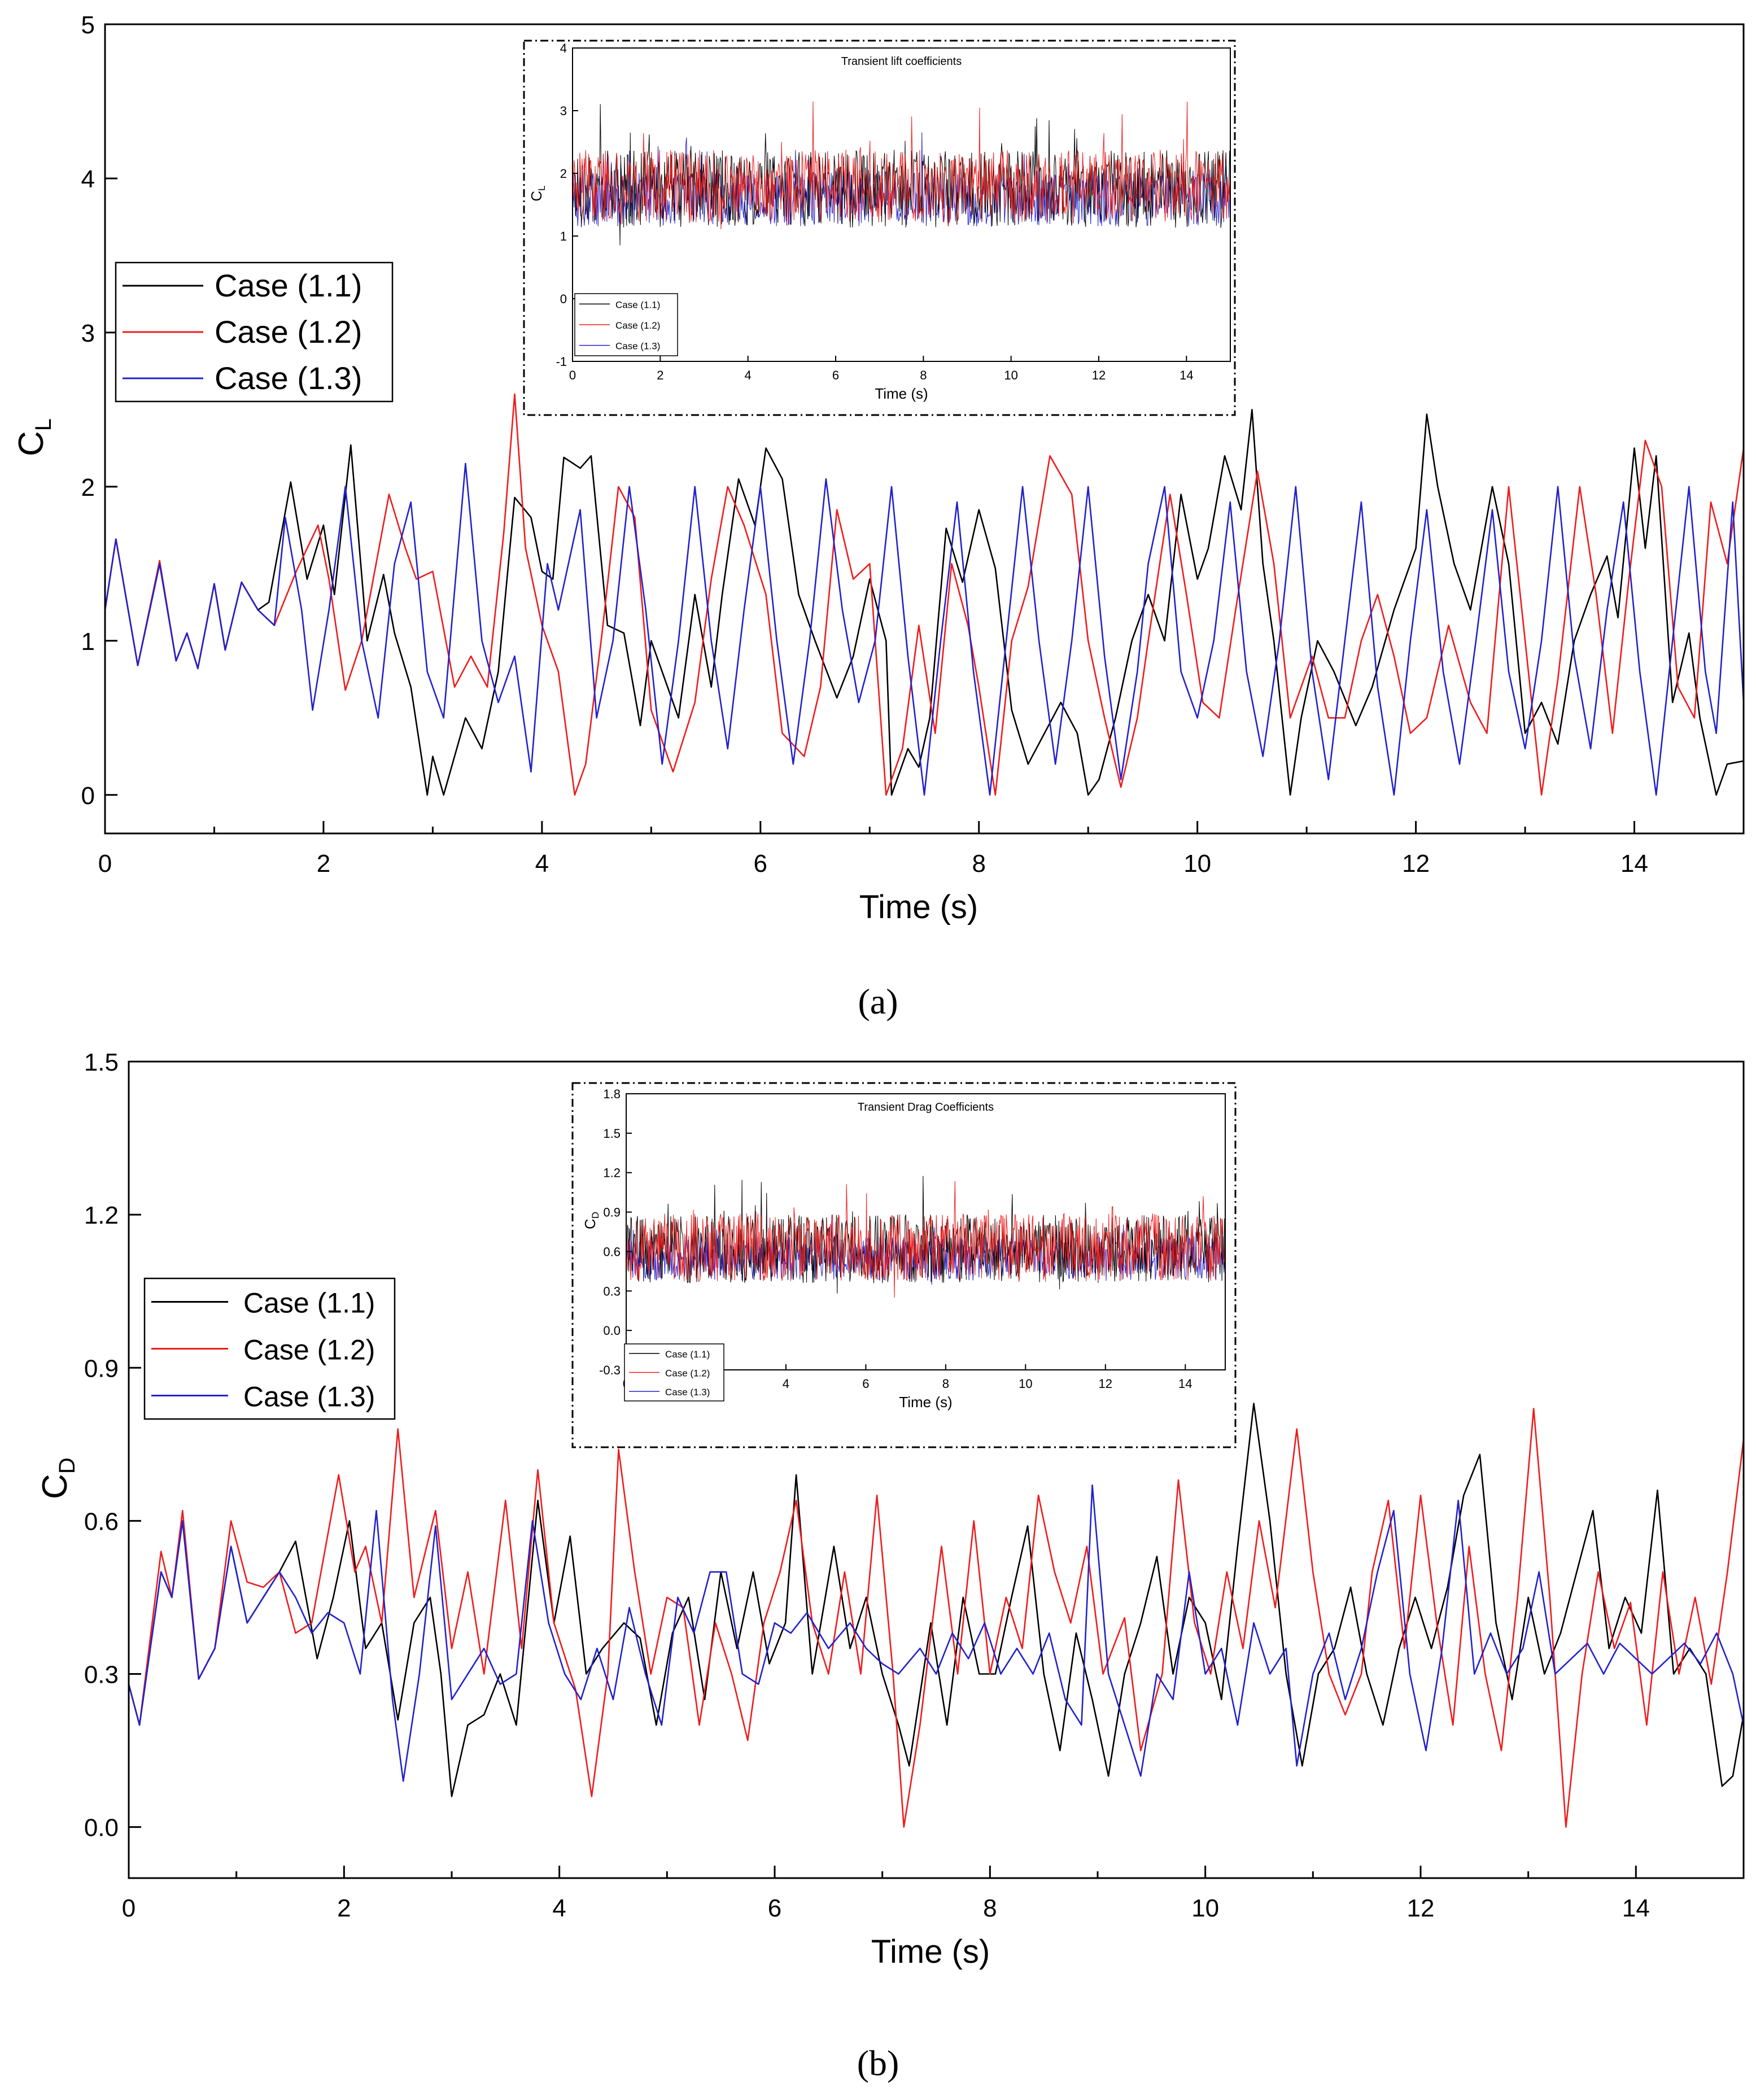 Image resolution: width=1756 pixels, height=2100 pixels. I want to click on inset-y-tick-label: 1.5, so click(612, 1134).